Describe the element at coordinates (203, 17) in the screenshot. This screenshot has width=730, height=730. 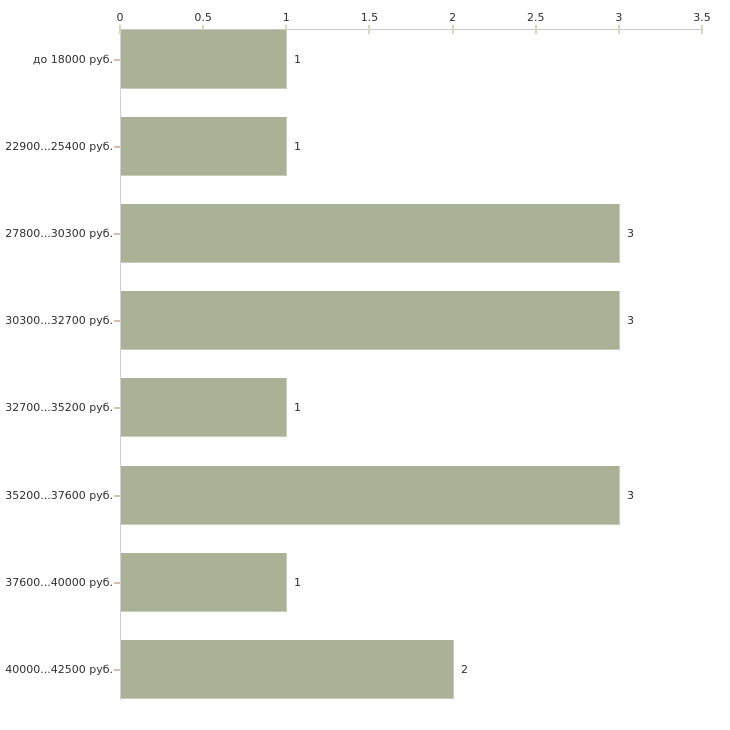
I see `x-tick-label: 0.5` at that location.